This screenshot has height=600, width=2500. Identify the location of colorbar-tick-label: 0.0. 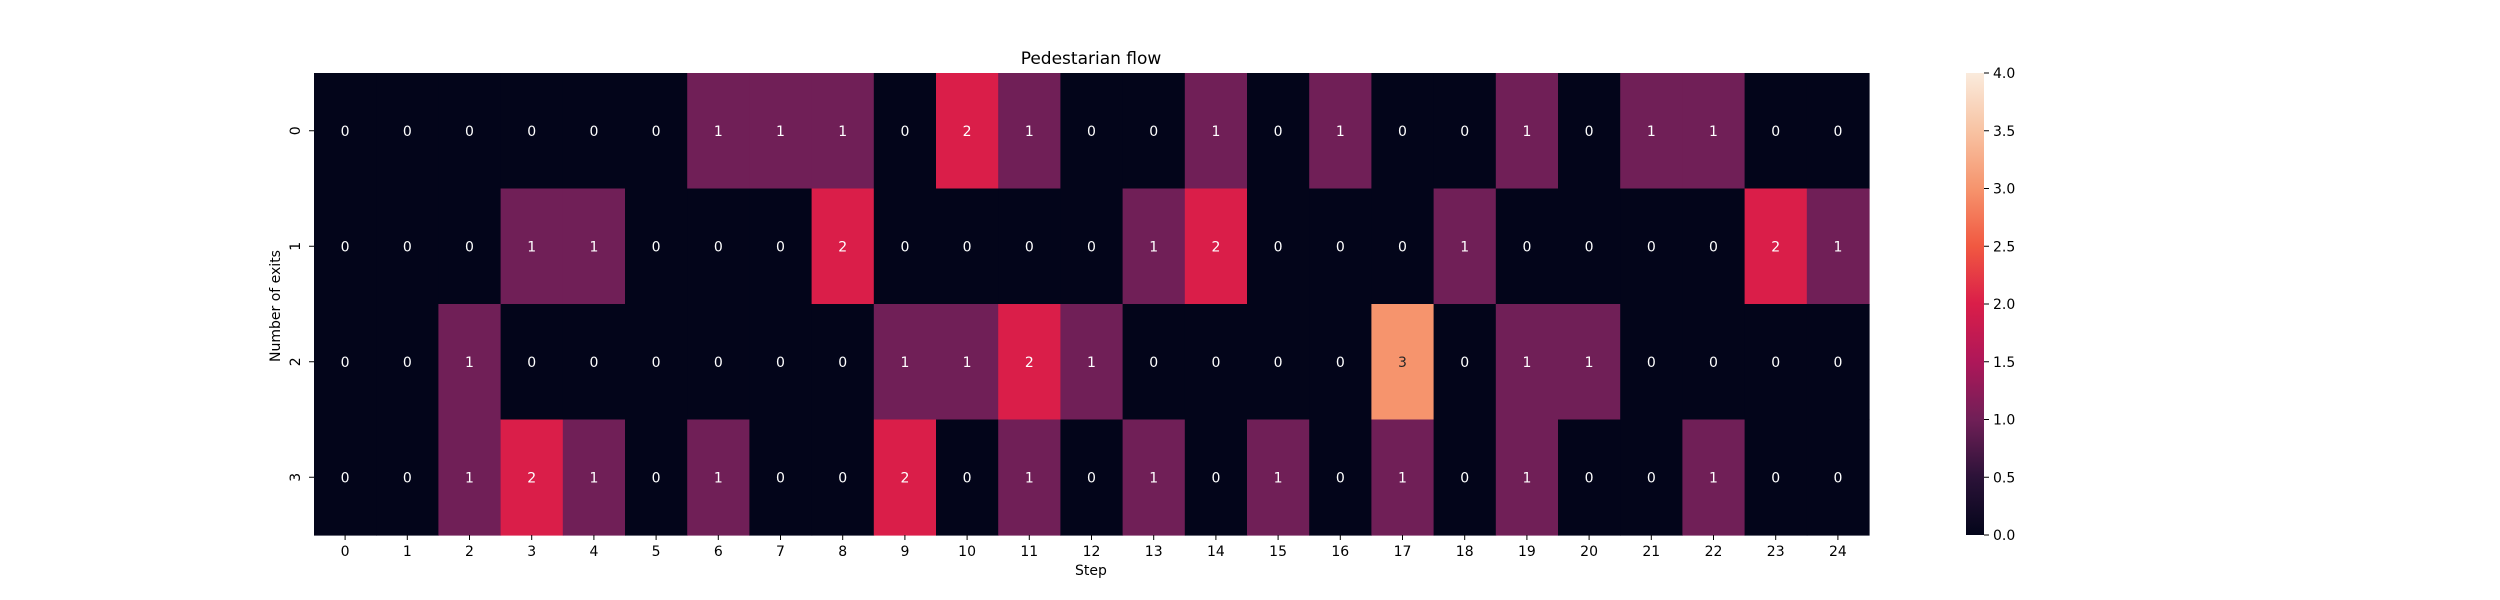
(2004, 536).